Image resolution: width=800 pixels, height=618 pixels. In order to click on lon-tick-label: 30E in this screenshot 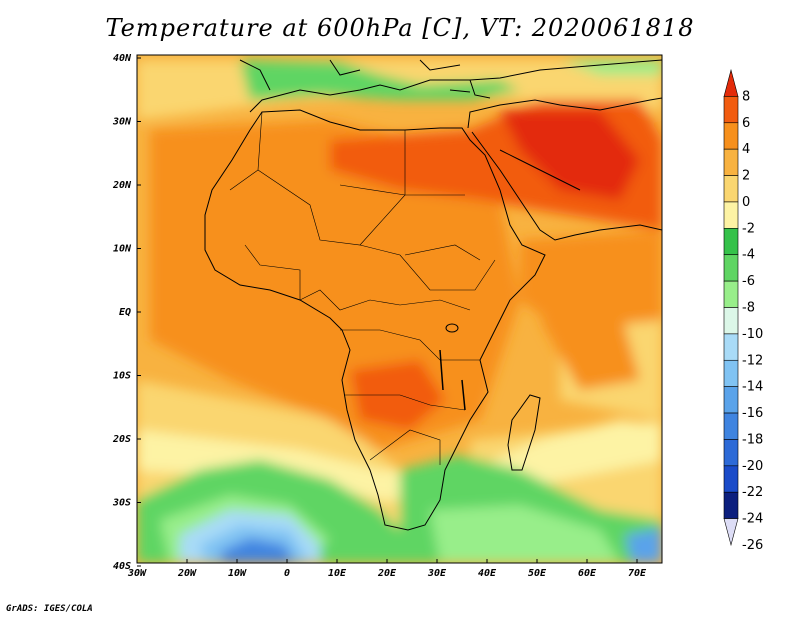, I will do `click(437, 573)`.